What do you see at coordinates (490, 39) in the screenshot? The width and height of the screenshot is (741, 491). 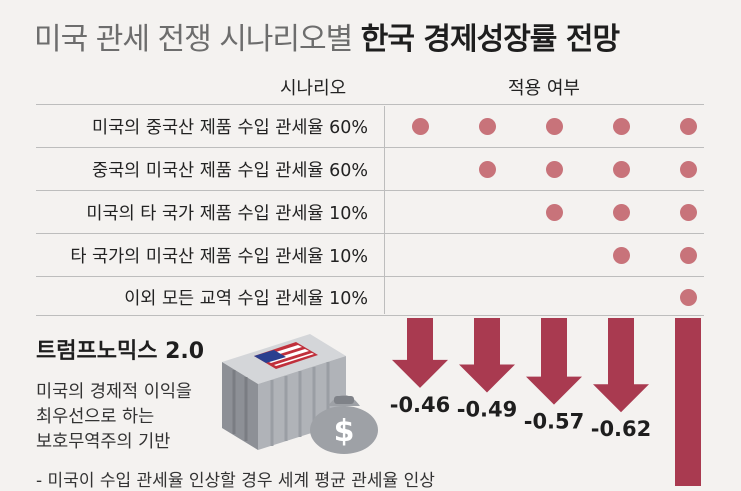 I see `title-bold: 한국 경제성장률 전망` at bounding box center [490, 39].